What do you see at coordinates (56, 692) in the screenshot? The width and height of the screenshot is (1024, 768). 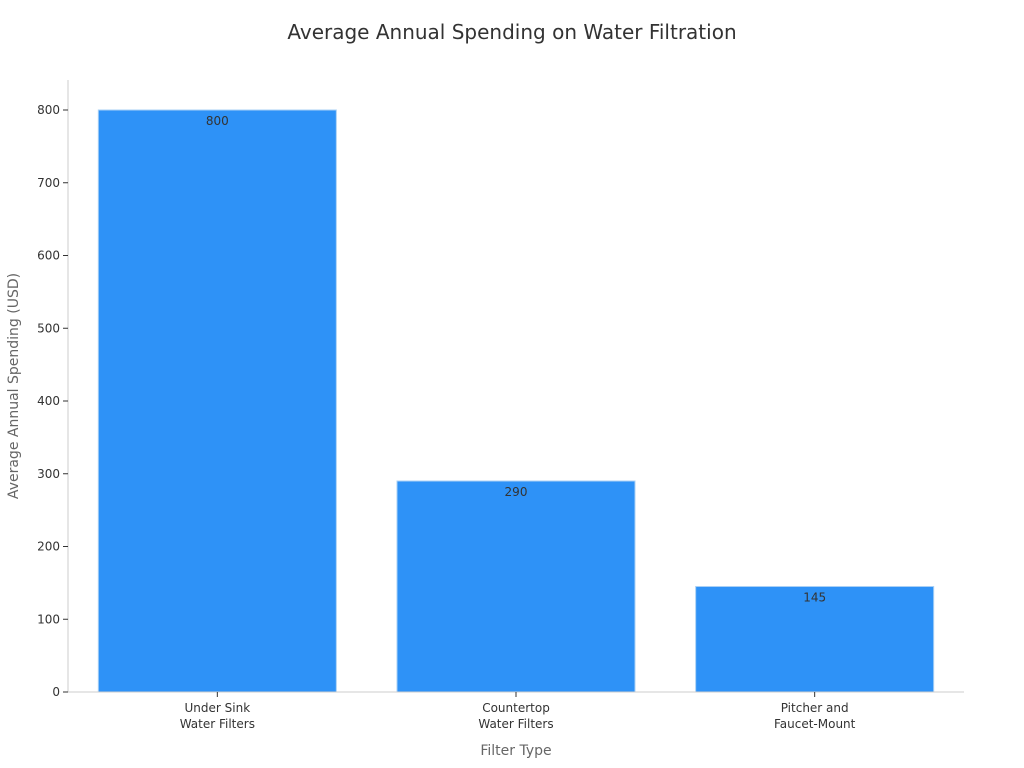 I see `y-tick-label: 0` at bounding box center [56, 692].